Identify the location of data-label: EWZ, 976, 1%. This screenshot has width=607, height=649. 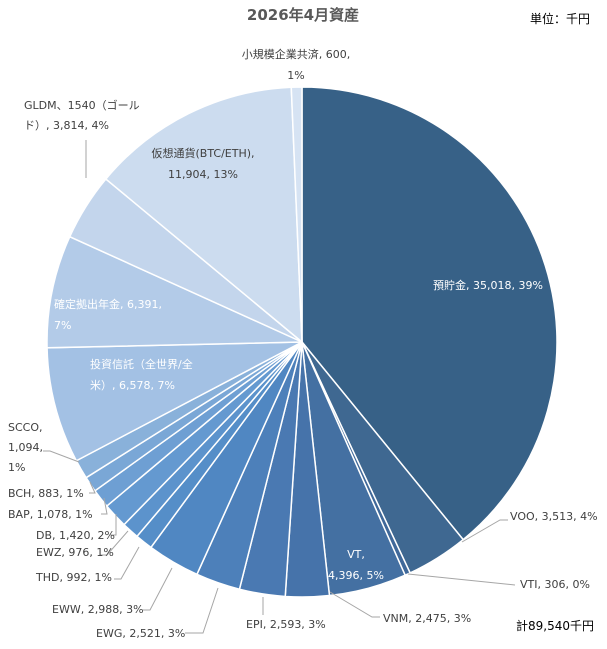
(75, 552).